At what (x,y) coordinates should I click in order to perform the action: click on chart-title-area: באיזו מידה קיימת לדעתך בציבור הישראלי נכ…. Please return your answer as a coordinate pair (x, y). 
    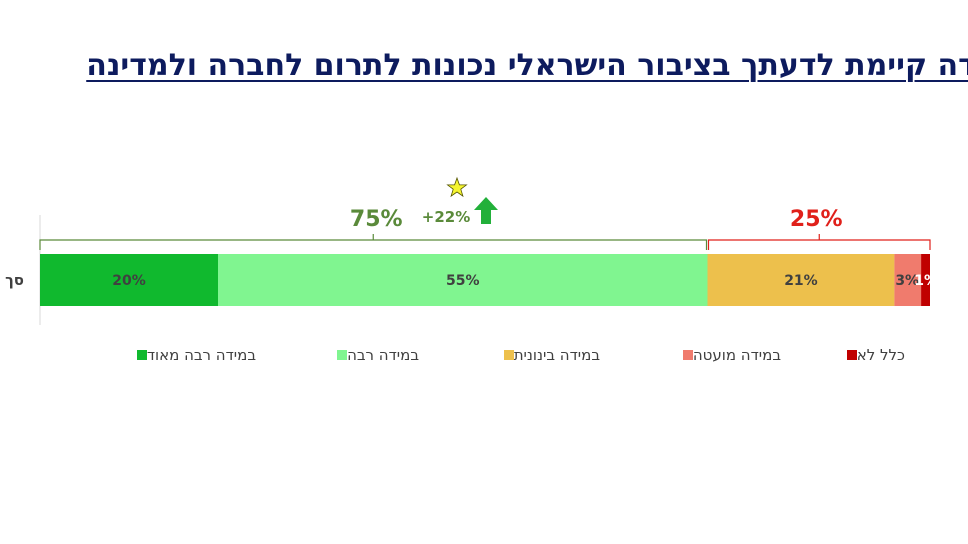
    Looking at the image, I should click on (484, 68).